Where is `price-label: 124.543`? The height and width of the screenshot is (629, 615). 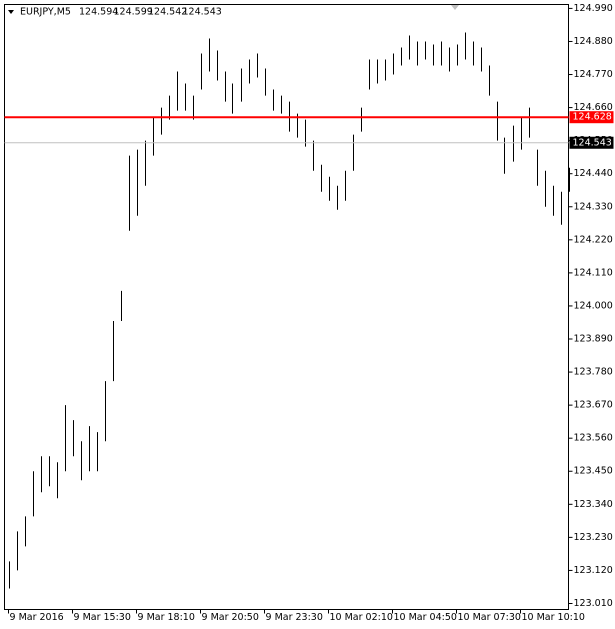
price-label: 124.543 is located at coordinates (592, 142).